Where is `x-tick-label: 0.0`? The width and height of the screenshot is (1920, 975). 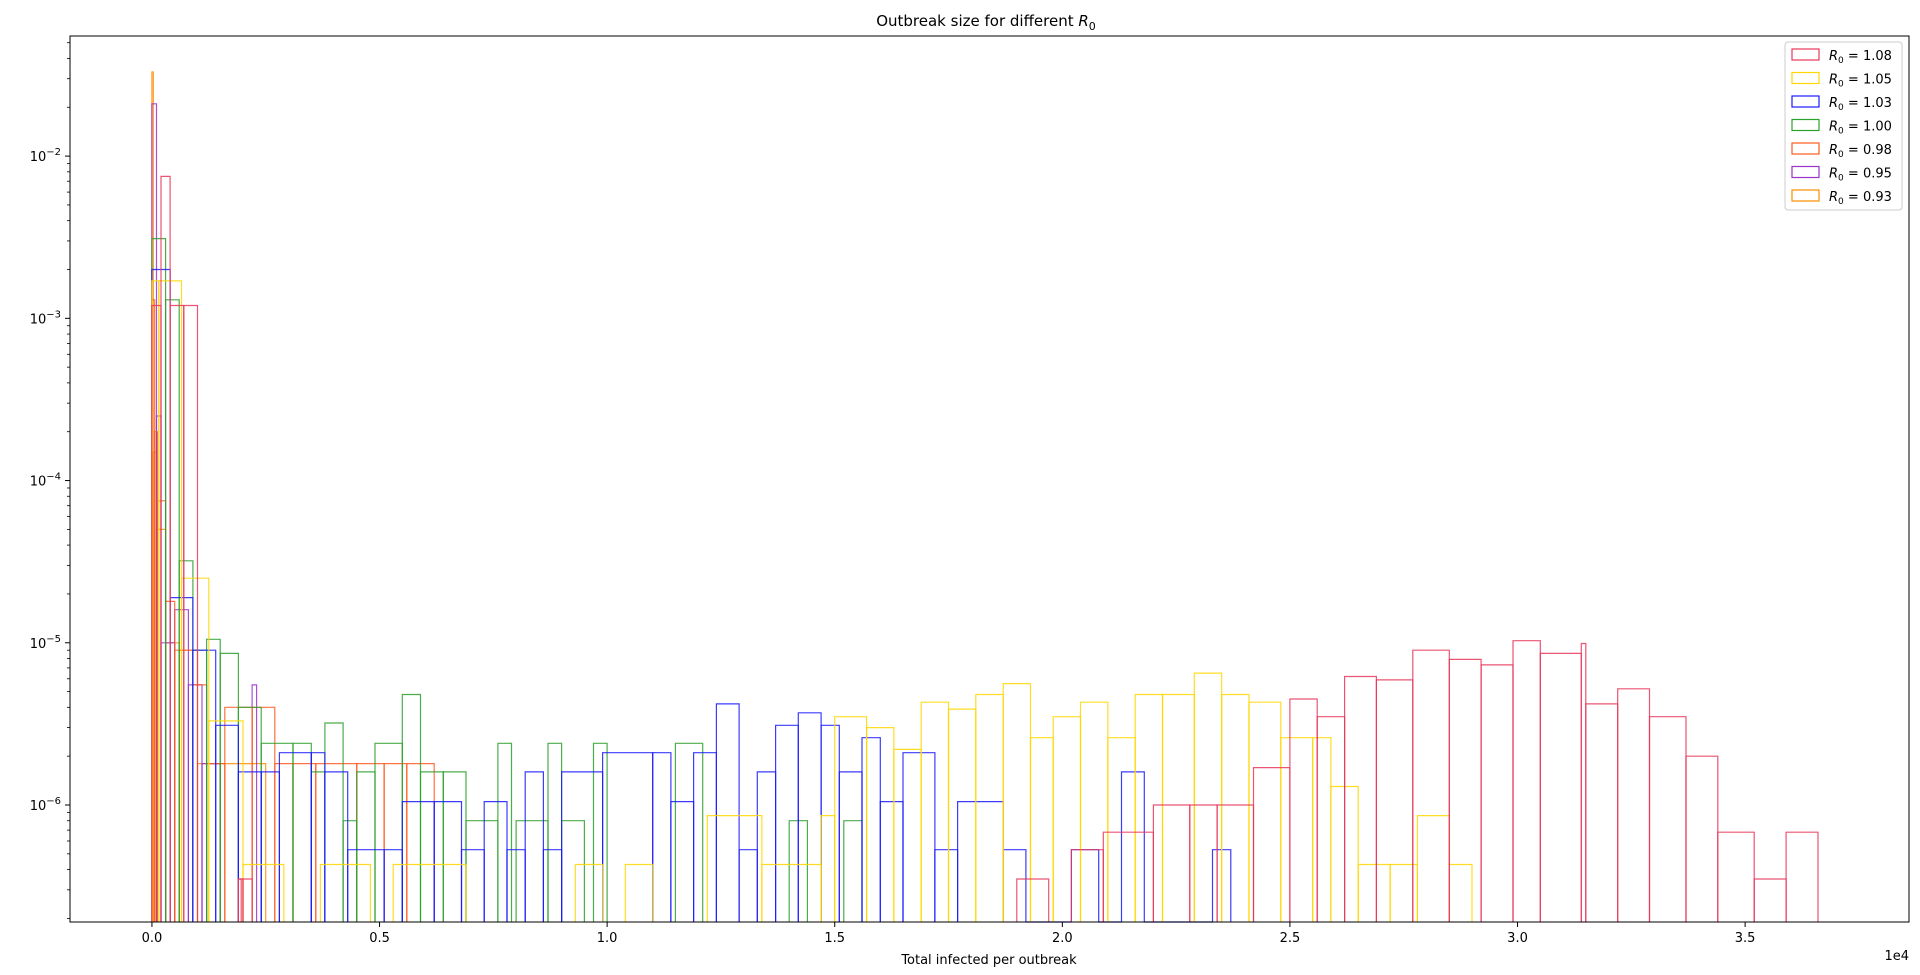 x-tick-label: 0.0 is located at coordinates (152, 938).